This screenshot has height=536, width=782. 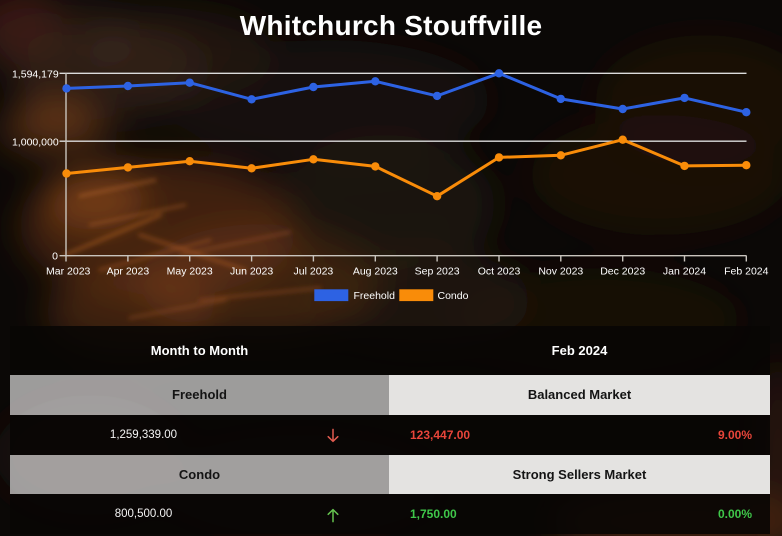 What do you see at coordinates (314, 272) in the screenshot?
I see `svg-text: Jul 2023` at bounding box center [314, 272].